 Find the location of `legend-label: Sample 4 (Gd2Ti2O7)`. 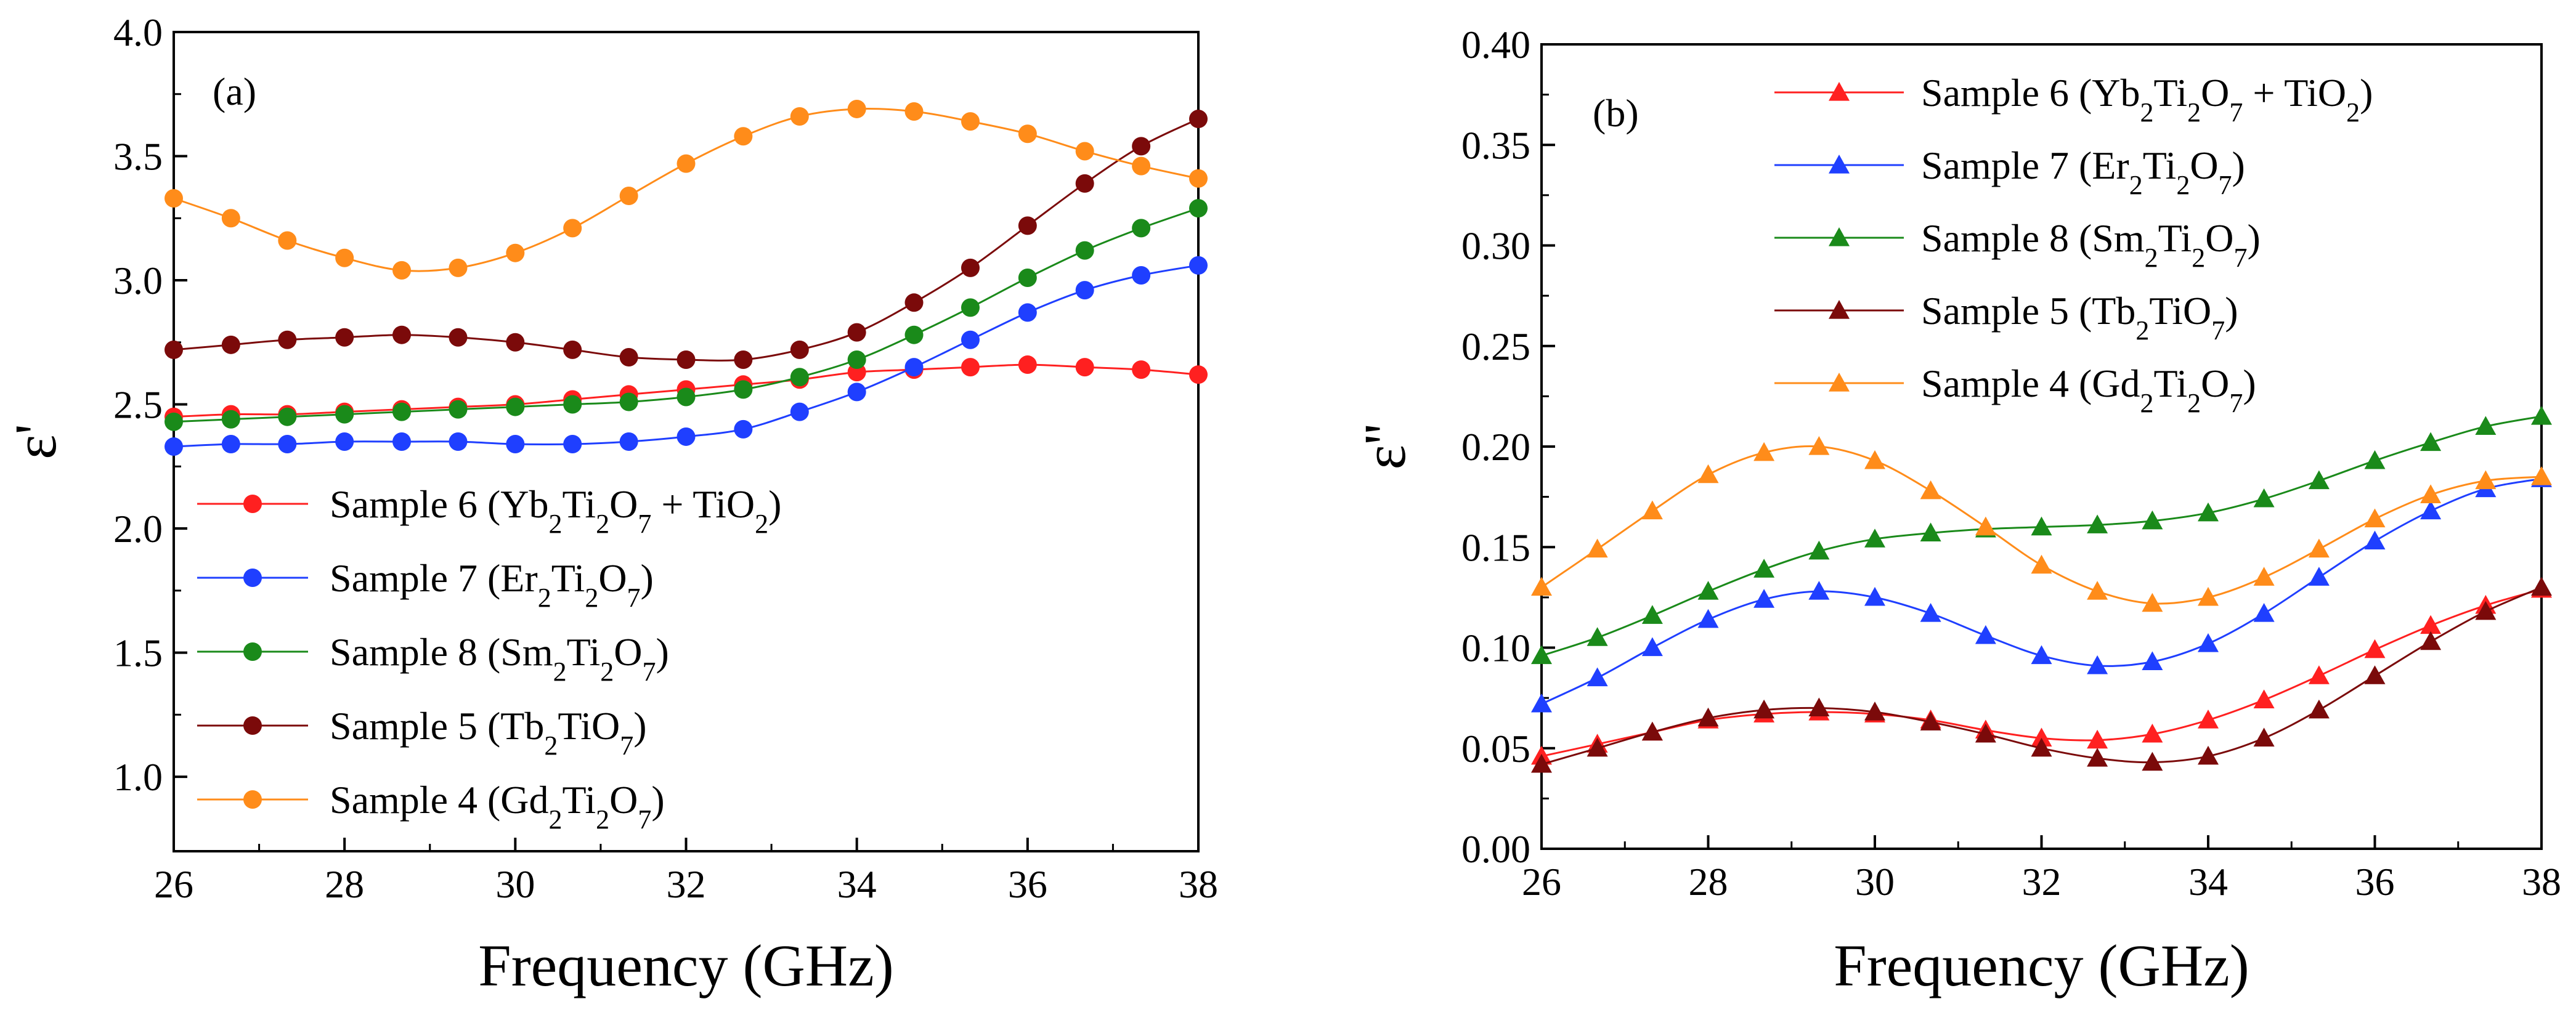

legend-label: Sample 4 (Gd2Ti2O7) is located at coordinates (2088, 390).